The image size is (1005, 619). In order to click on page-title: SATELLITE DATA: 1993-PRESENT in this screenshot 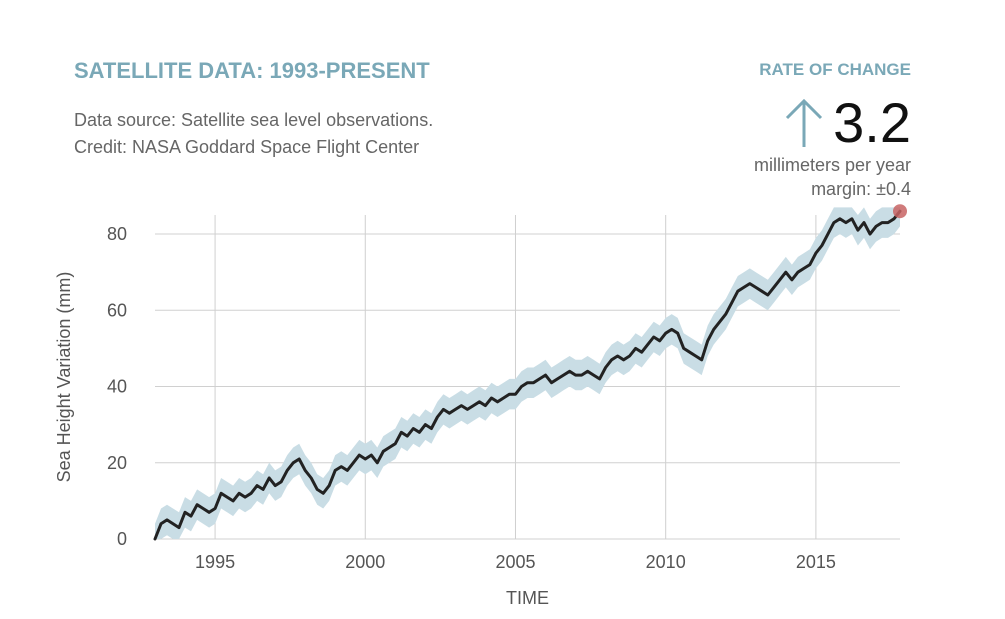, I will do `click(252, 70)`.